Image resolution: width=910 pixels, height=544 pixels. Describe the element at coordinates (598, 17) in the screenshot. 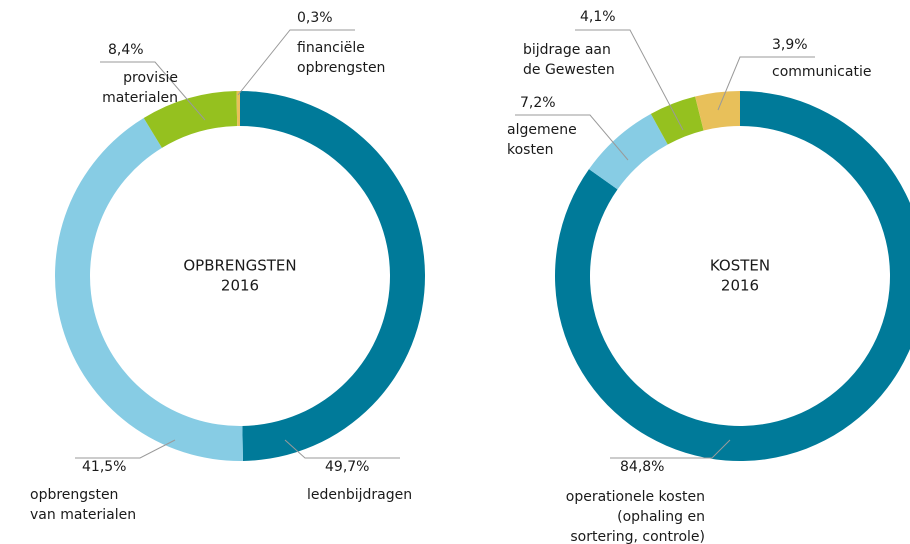

I see `value-label: 4,1%` at that location.